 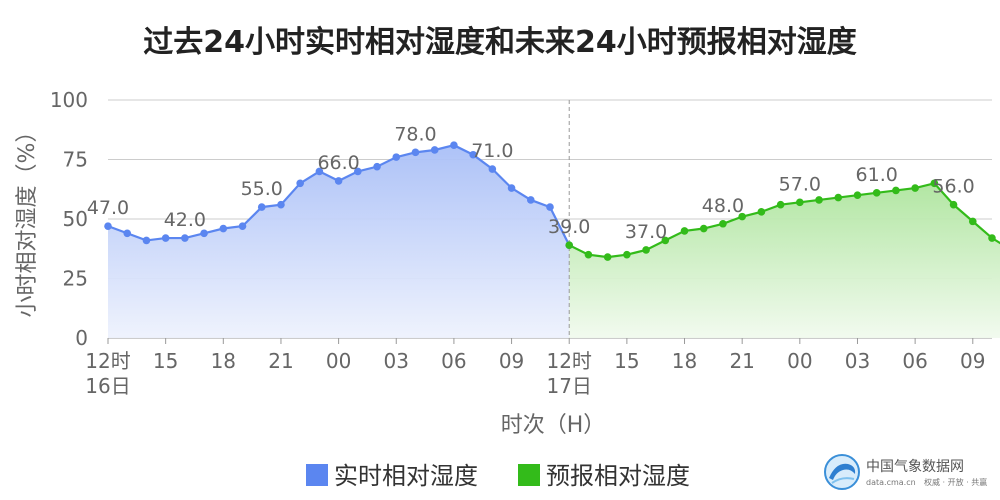 I want to click on x-tick-label: 12时, so click(x=568, y=361).